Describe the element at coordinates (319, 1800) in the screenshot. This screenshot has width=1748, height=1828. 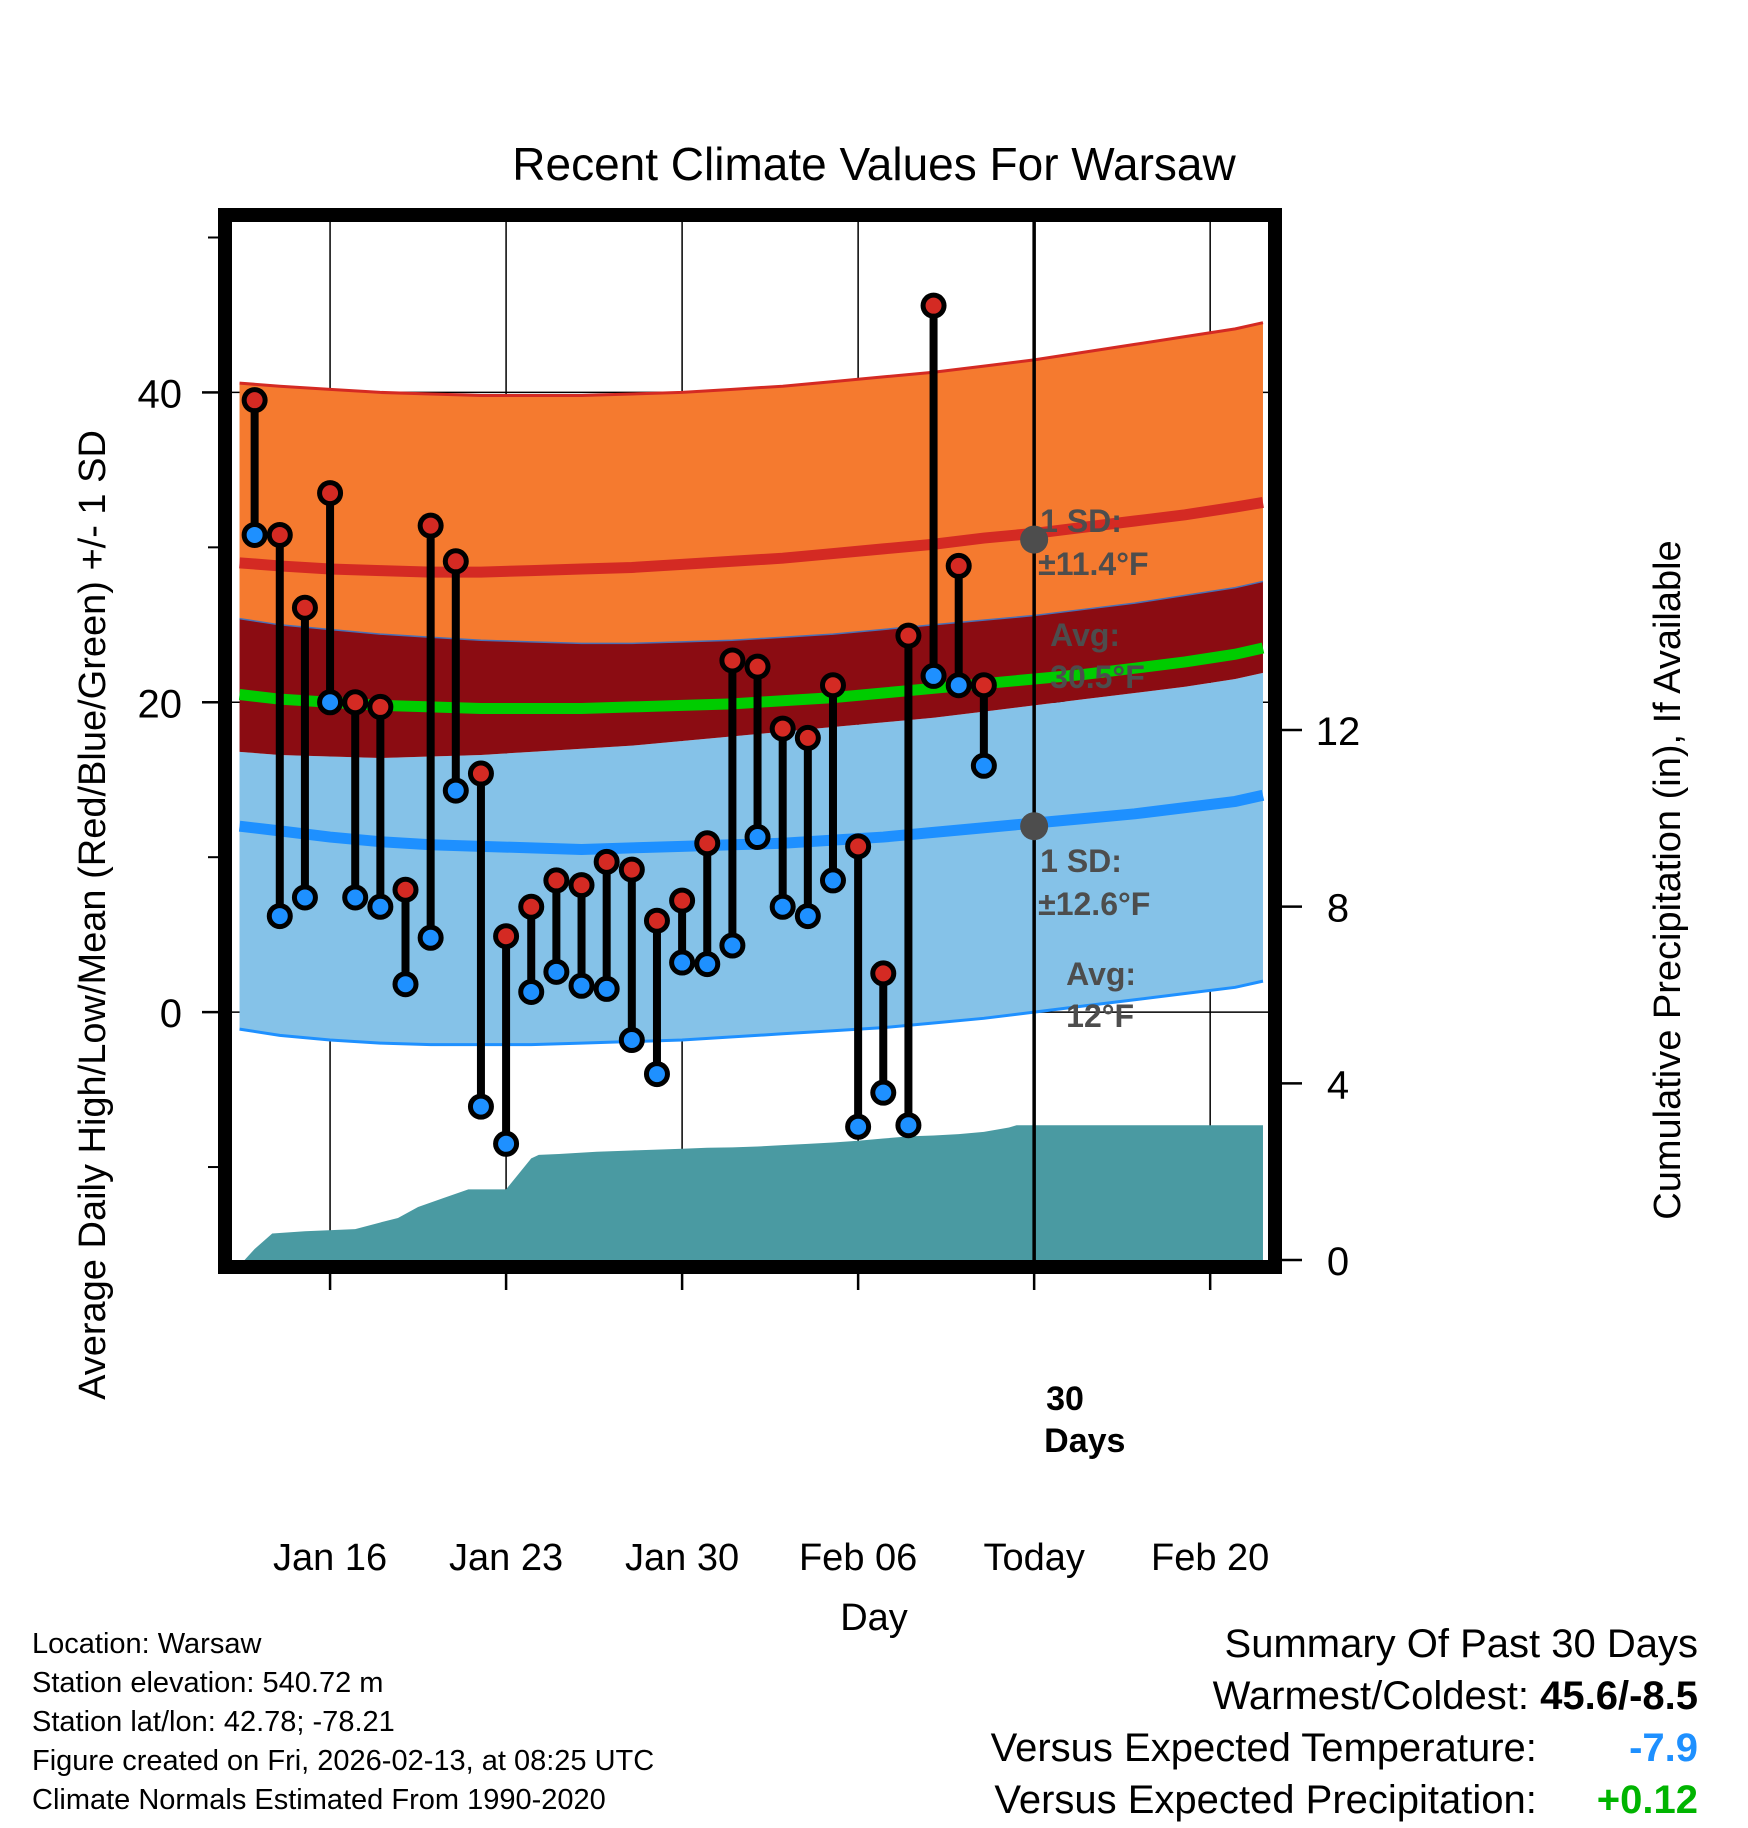
I see `normals-text: Climate Normals Estimated From 1990-2020` at that location.